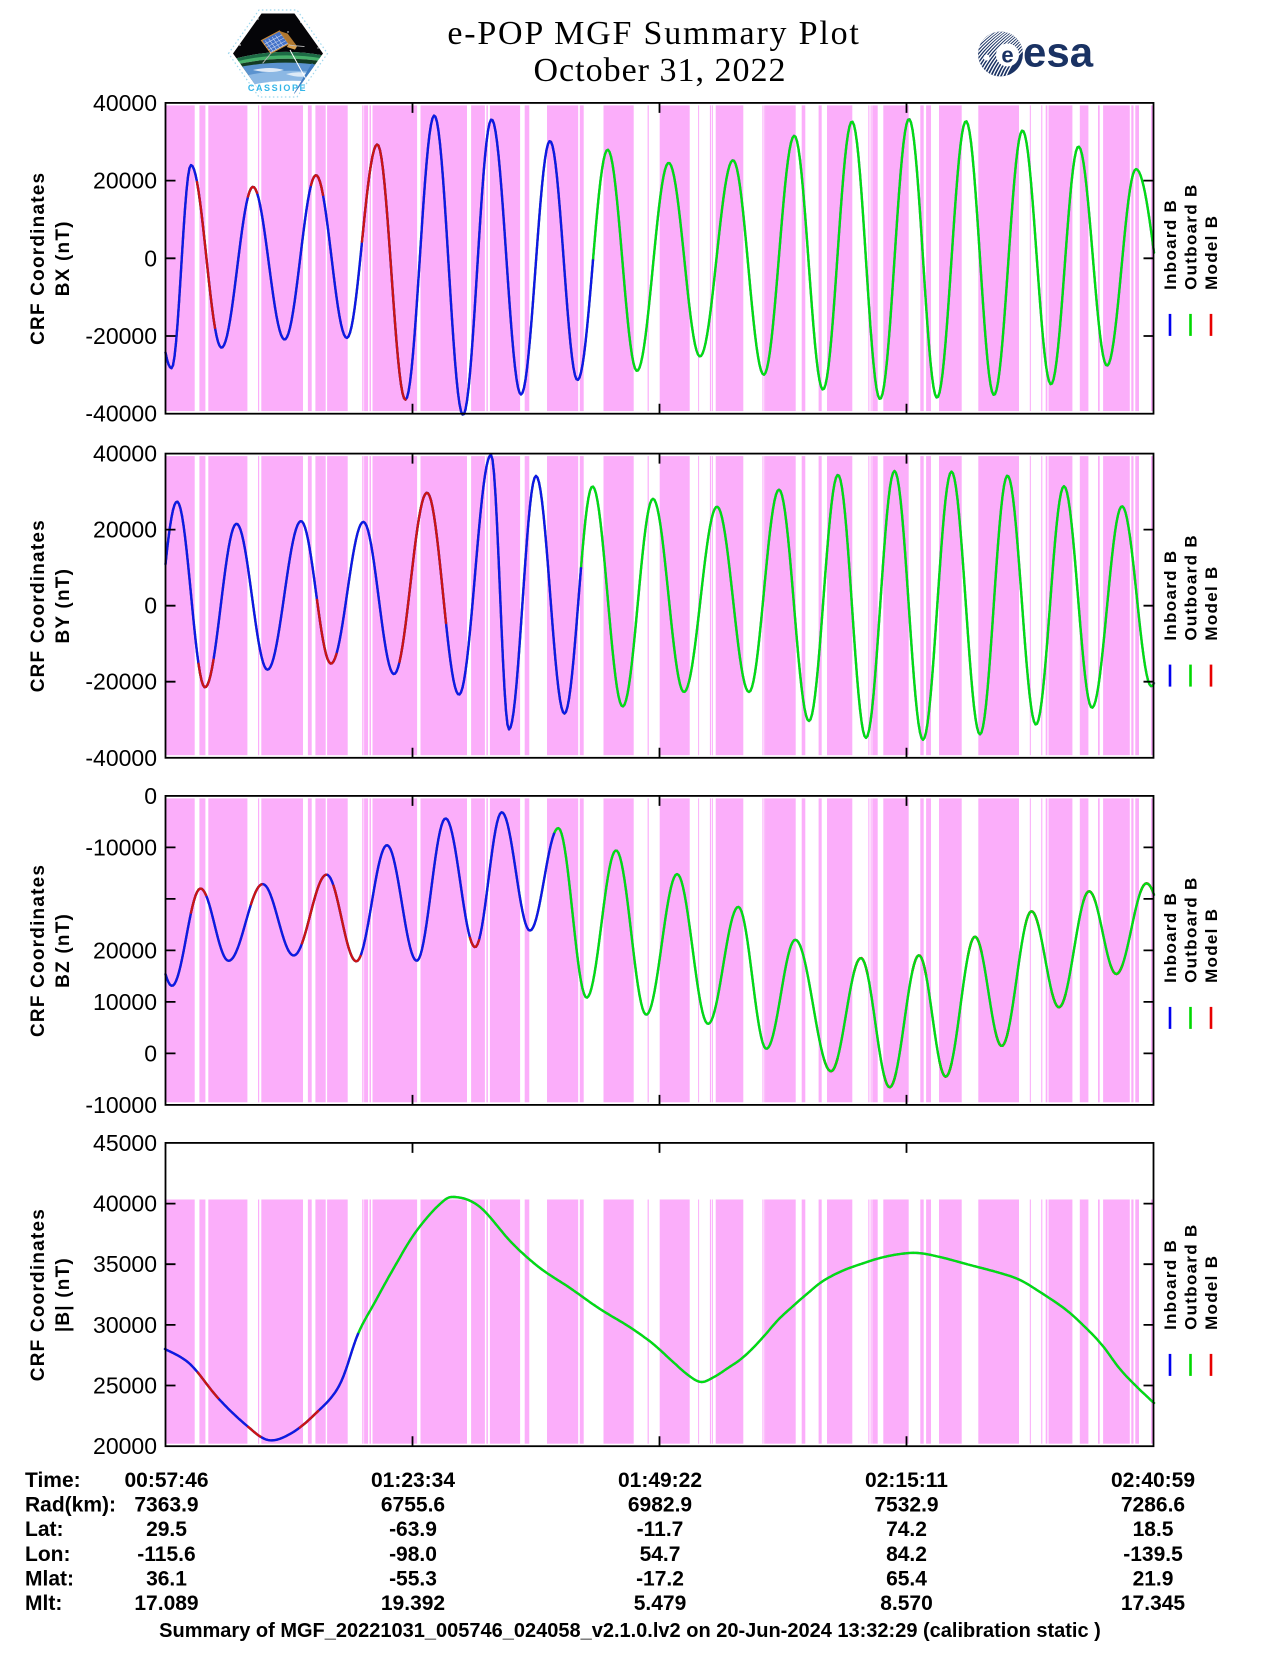 The width and height of the screenshot is (1275, 1655). I want to click on svg-text: |B| (nT), so click(63, 1294).